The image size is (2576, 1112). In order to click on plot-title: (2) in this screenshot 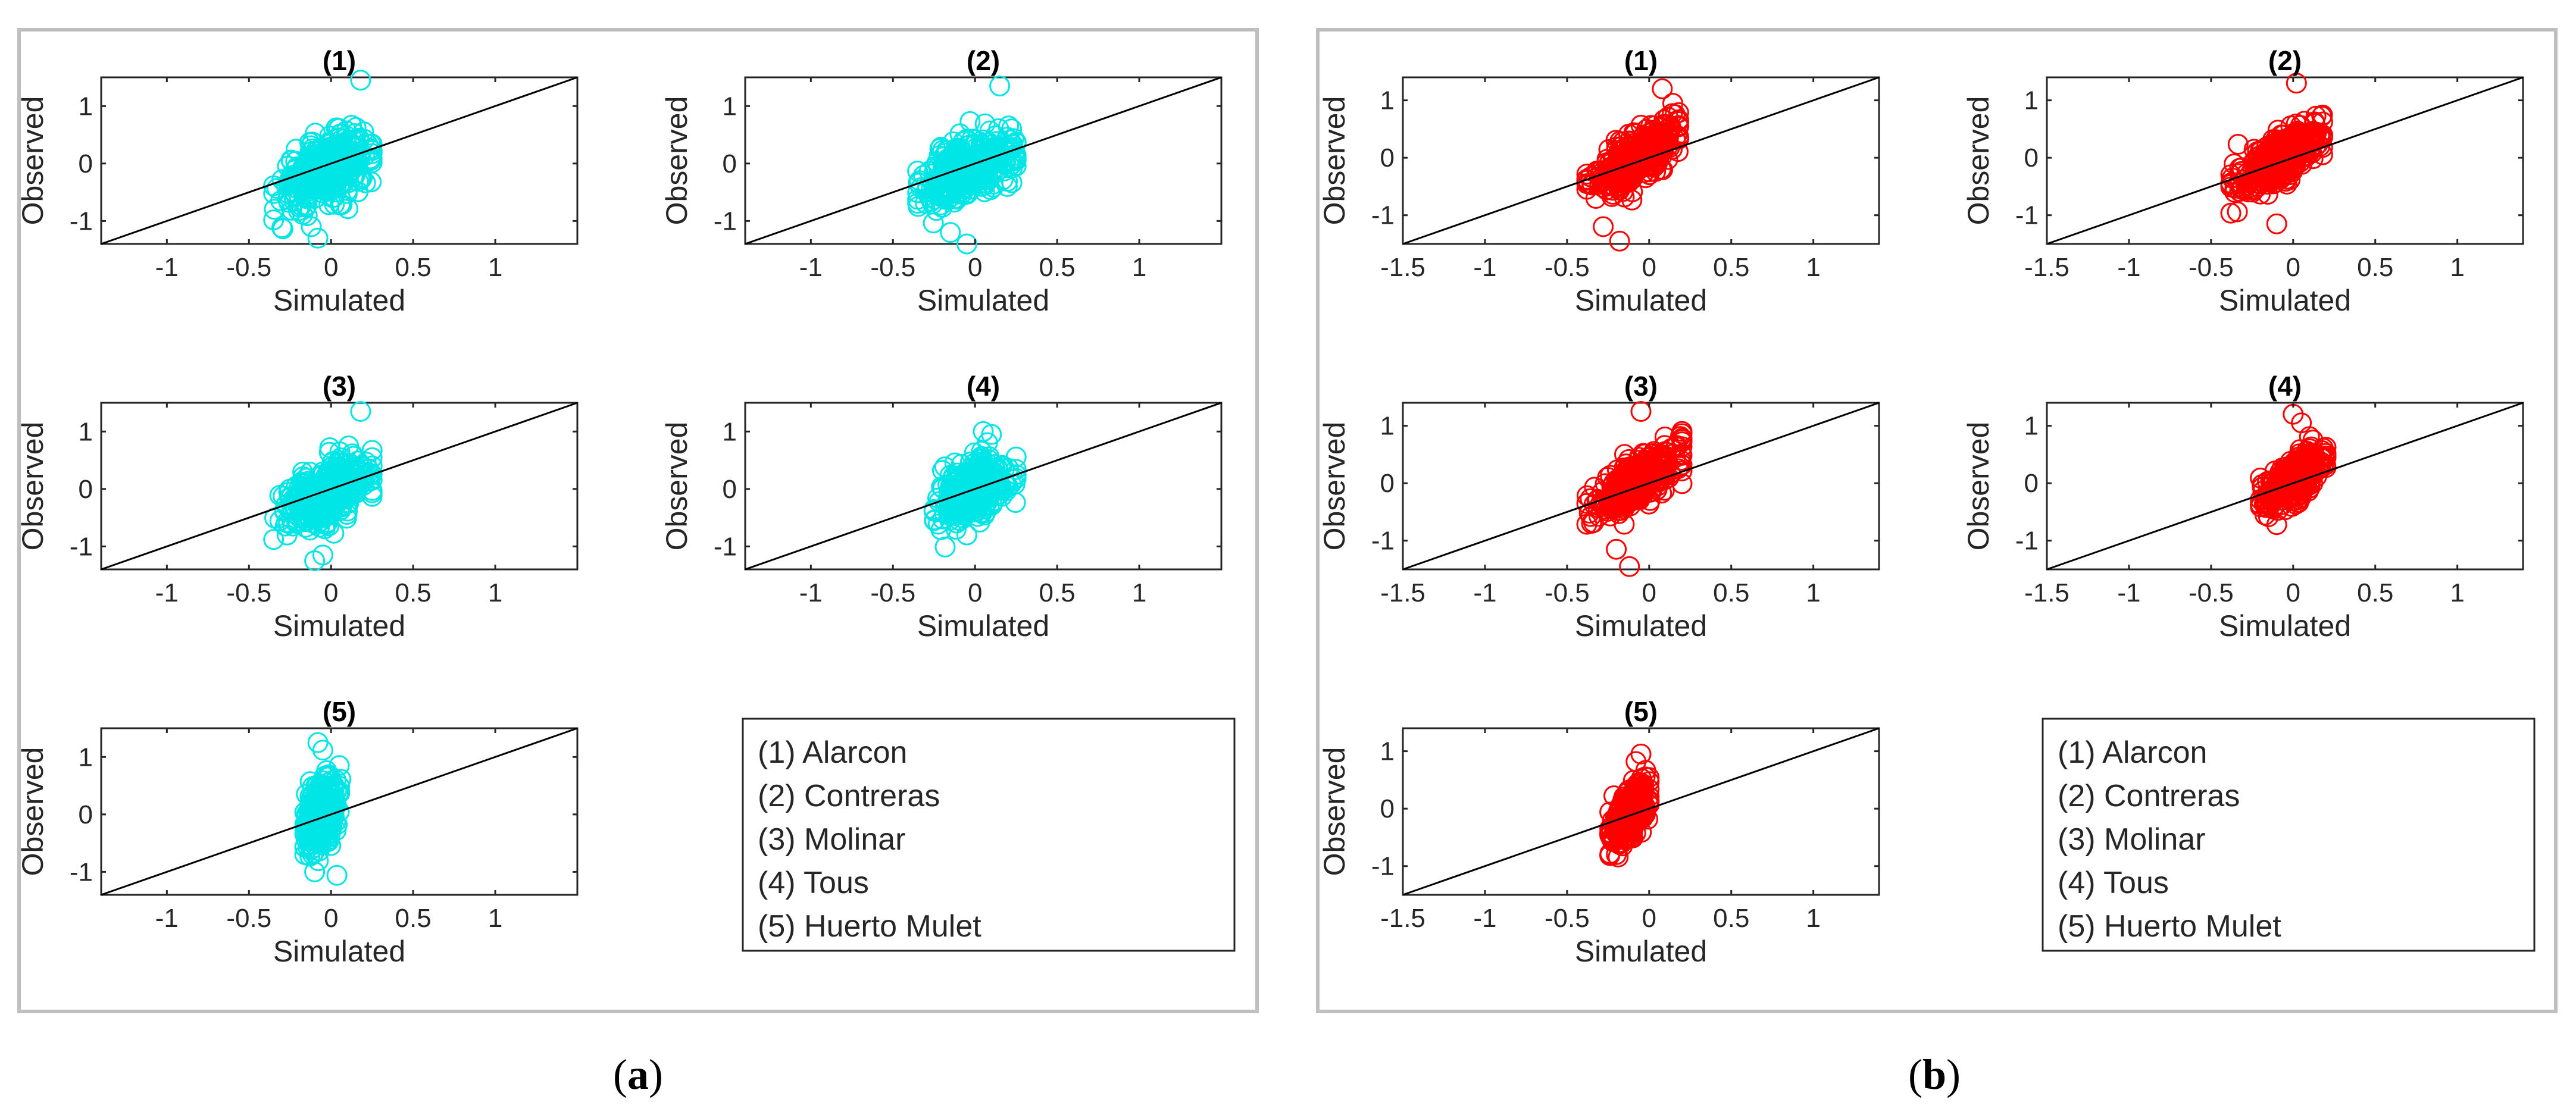, I will do `click(983, 60)`.